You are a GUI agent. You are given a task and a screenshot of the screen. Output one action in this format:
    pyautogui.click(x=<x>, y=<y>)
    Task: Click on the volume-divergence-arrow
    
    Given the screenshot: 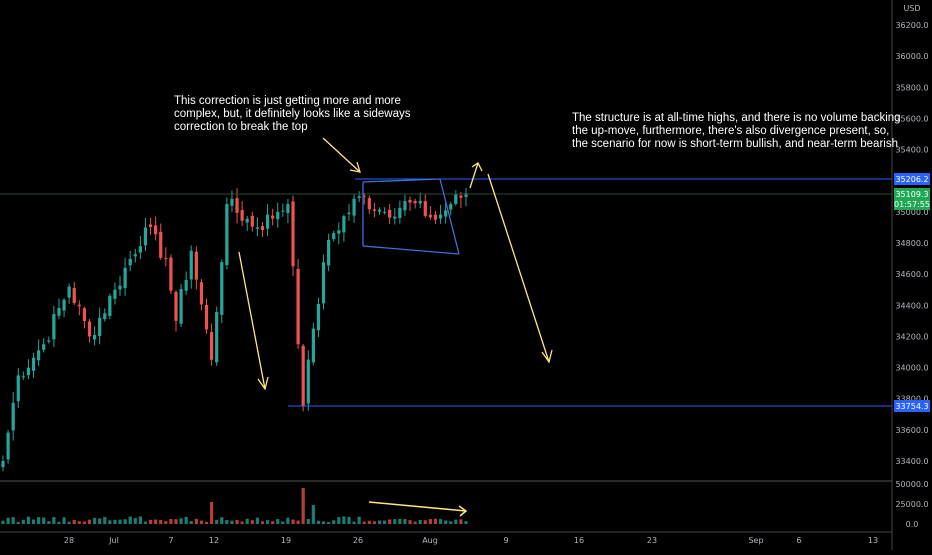 What is the action you would take?
    pyautogui.click(x=418, y=509)
    